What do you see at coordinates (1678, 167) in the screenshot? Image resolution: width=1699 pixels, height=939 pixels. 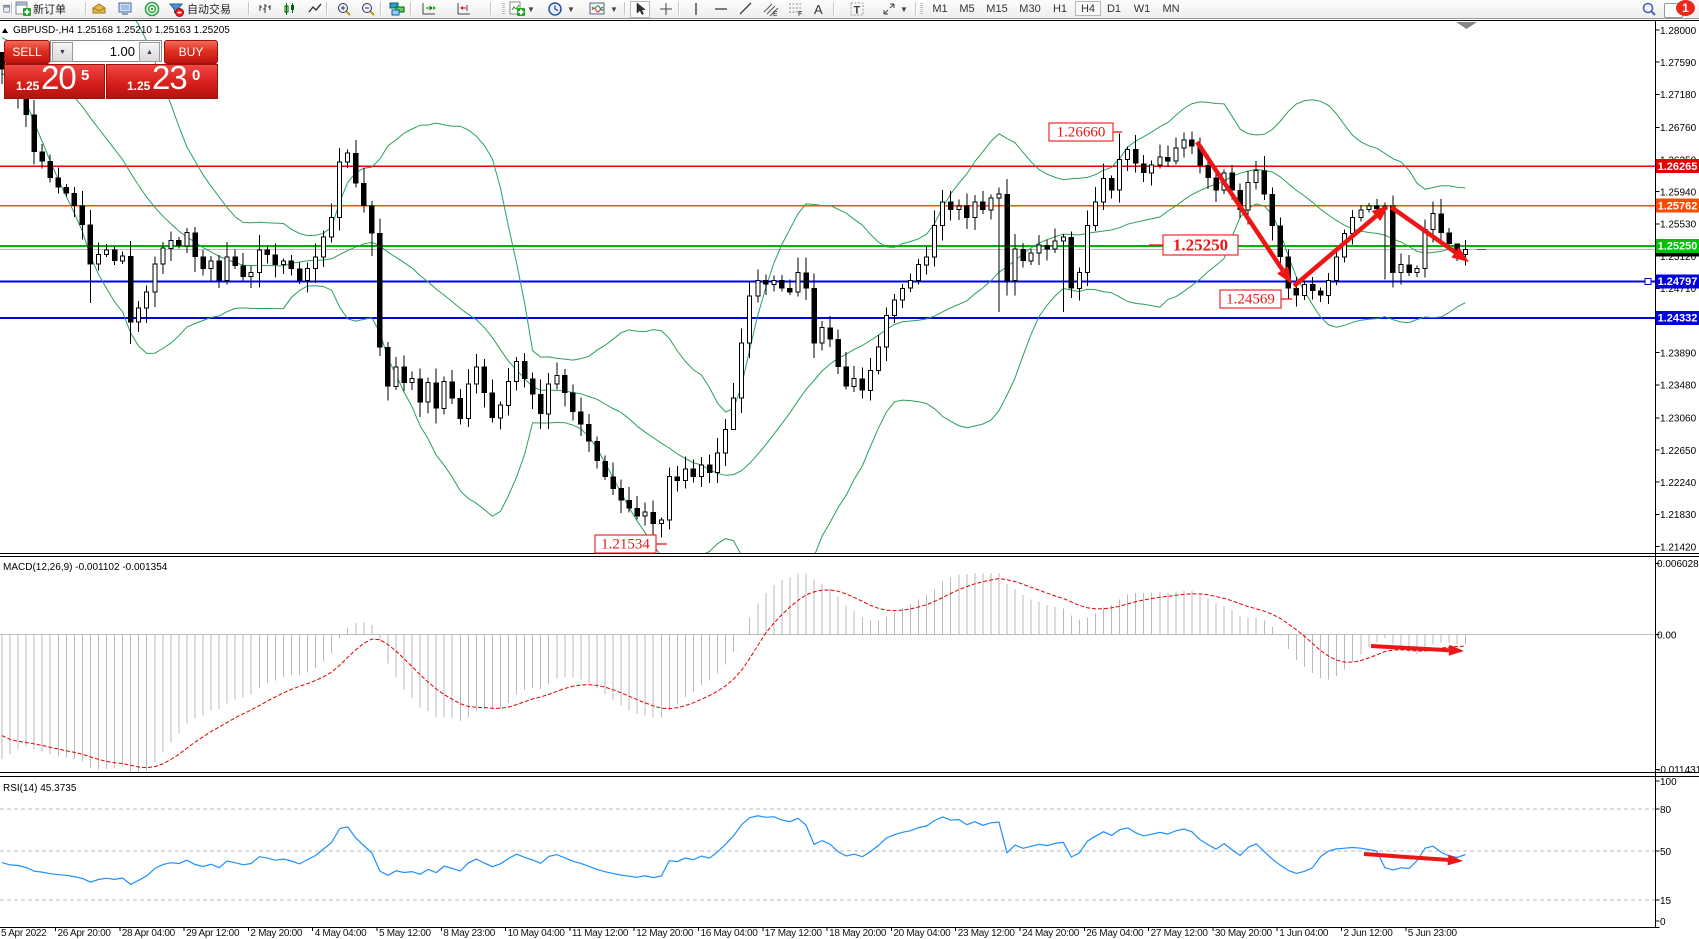 I see `svg-text: 1.26265` at bounding box center [1678, 167].